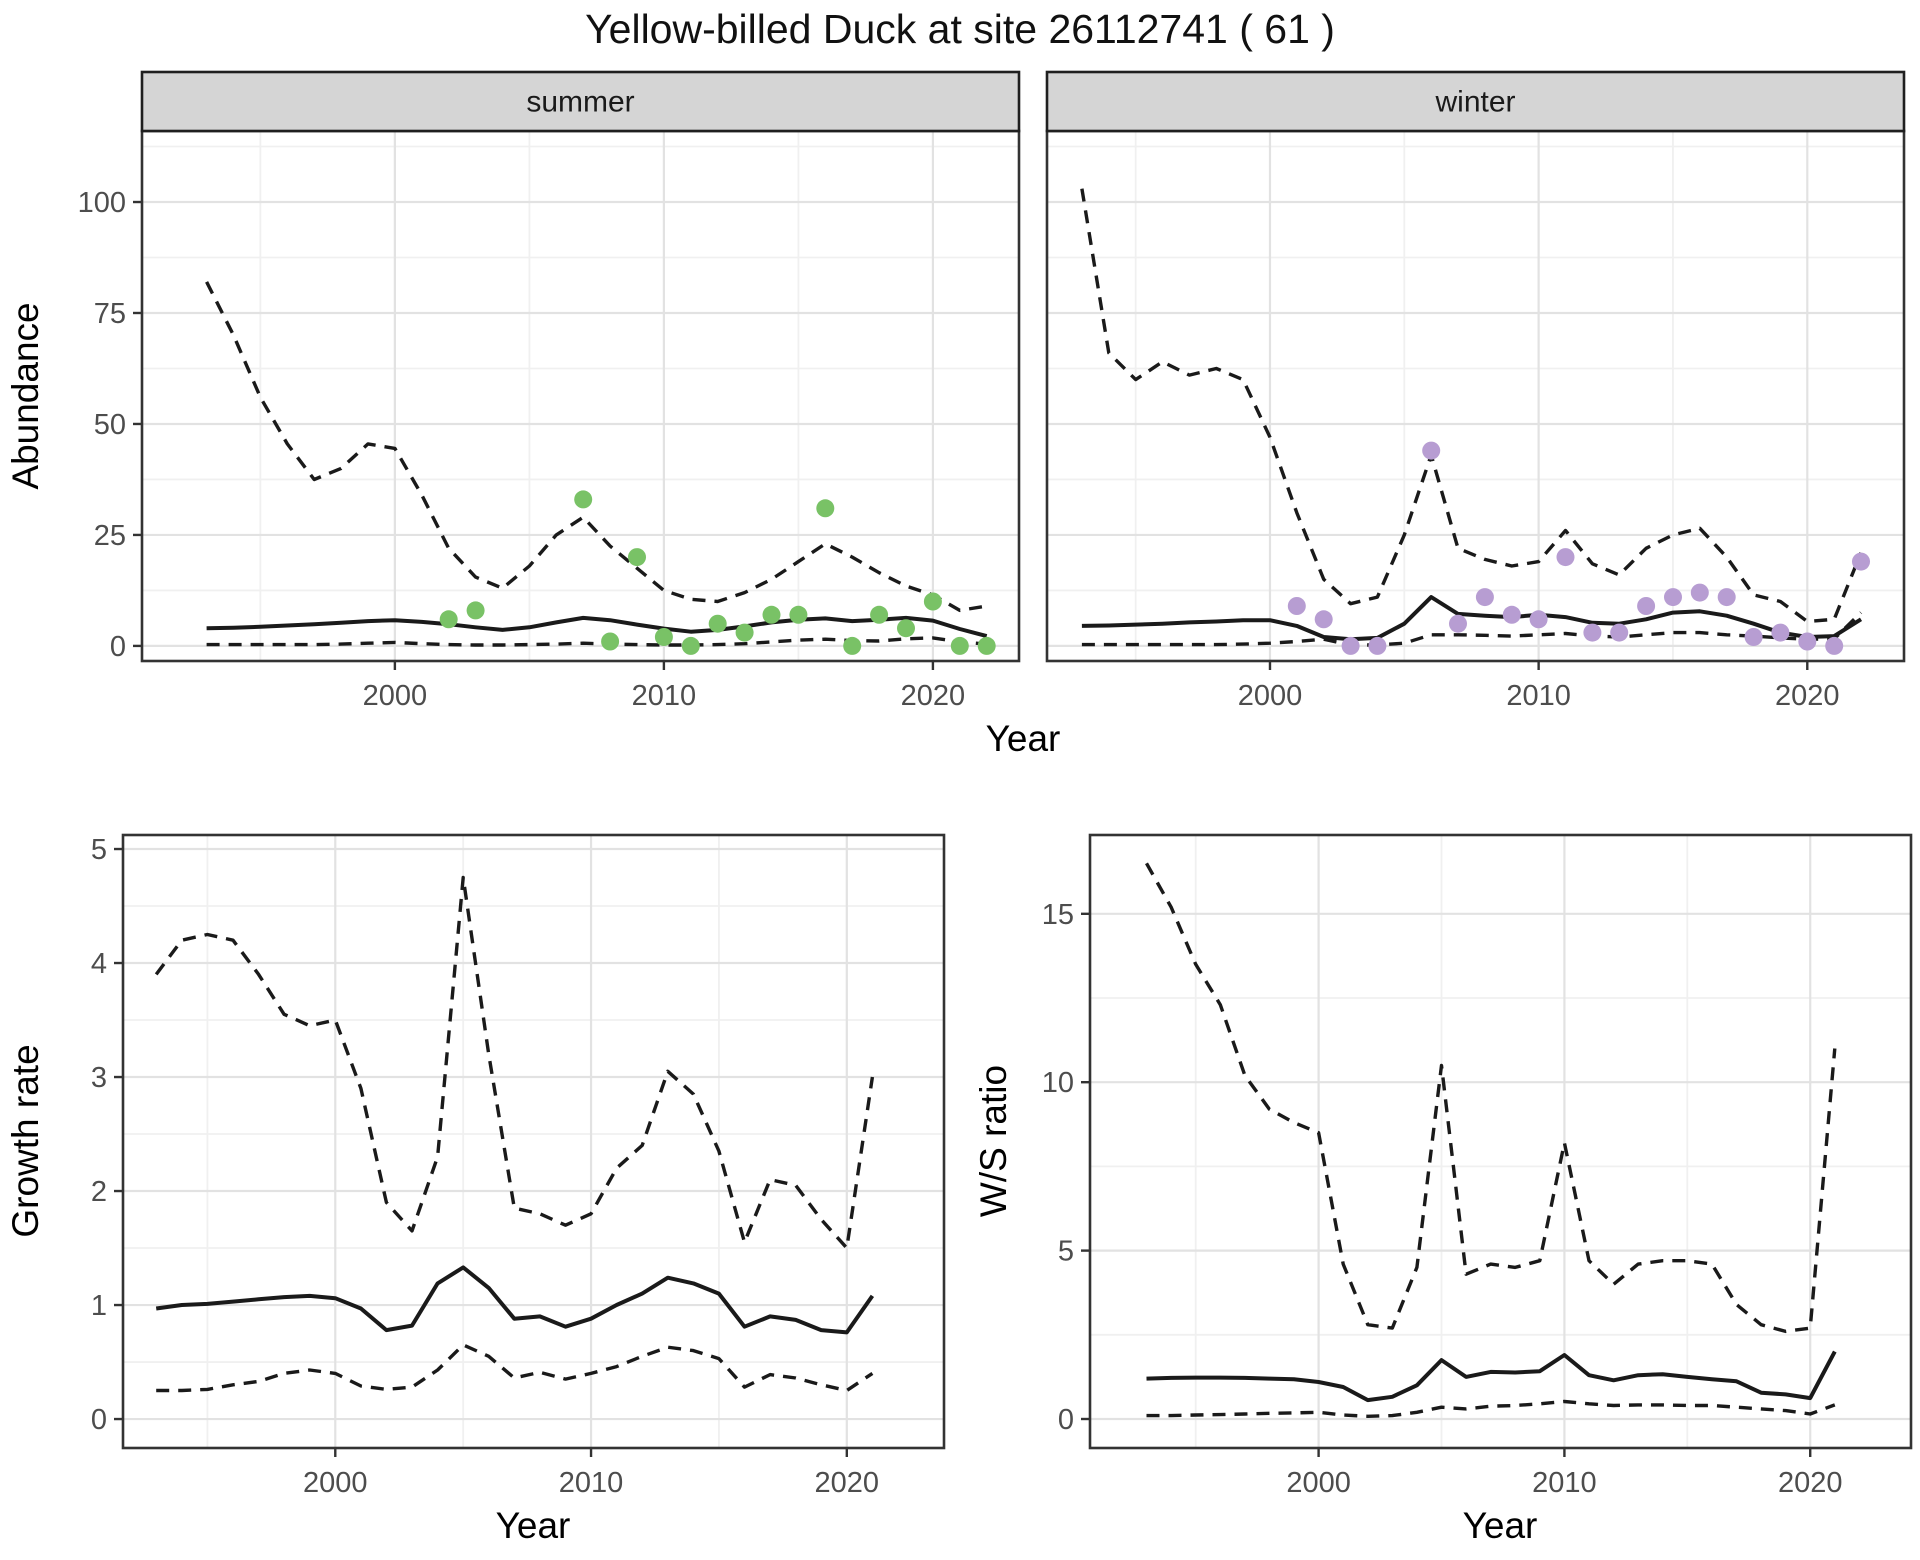 The width and height of the screenshot is (1920, 1560). I want to click on abundance-summer-upper-95ci-line, so click(596, 447).